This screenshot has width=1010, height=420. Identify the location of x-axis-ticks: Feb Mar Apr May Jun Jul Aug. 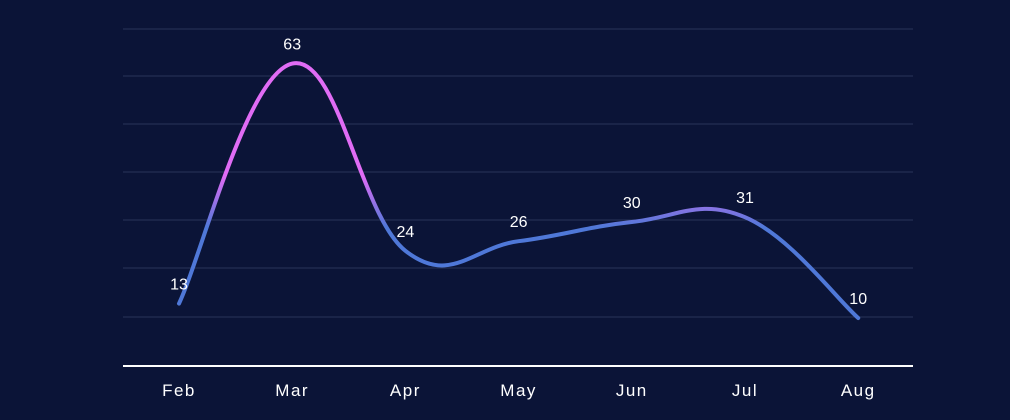
(519, 390).